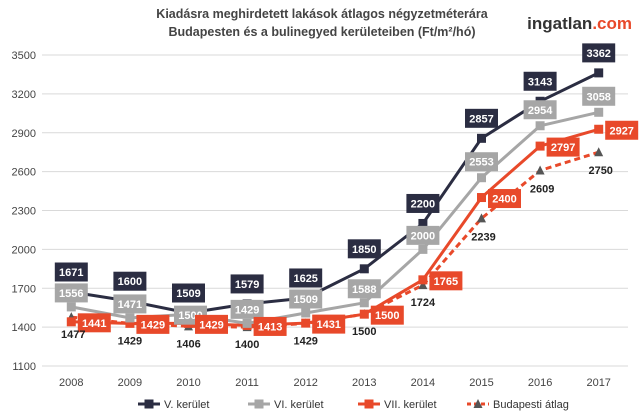 This screenshot has height=420, width=644. Describe the element at coordinates (247, 345) in the screenshot. I see `data-label: 1400` at that location.